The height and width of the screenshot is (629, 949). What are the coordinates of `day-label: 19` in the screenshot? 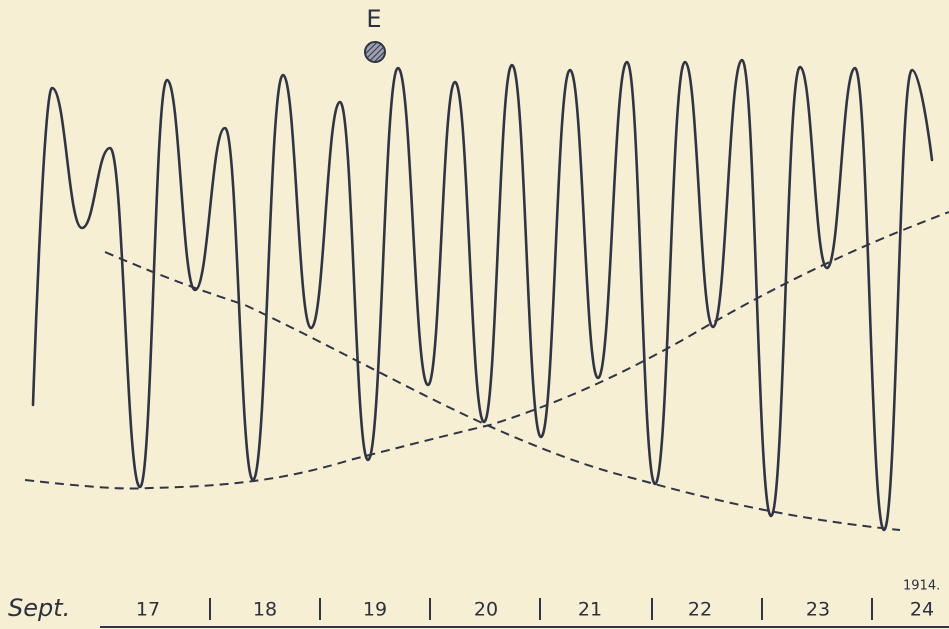 It's located at (375, 610).